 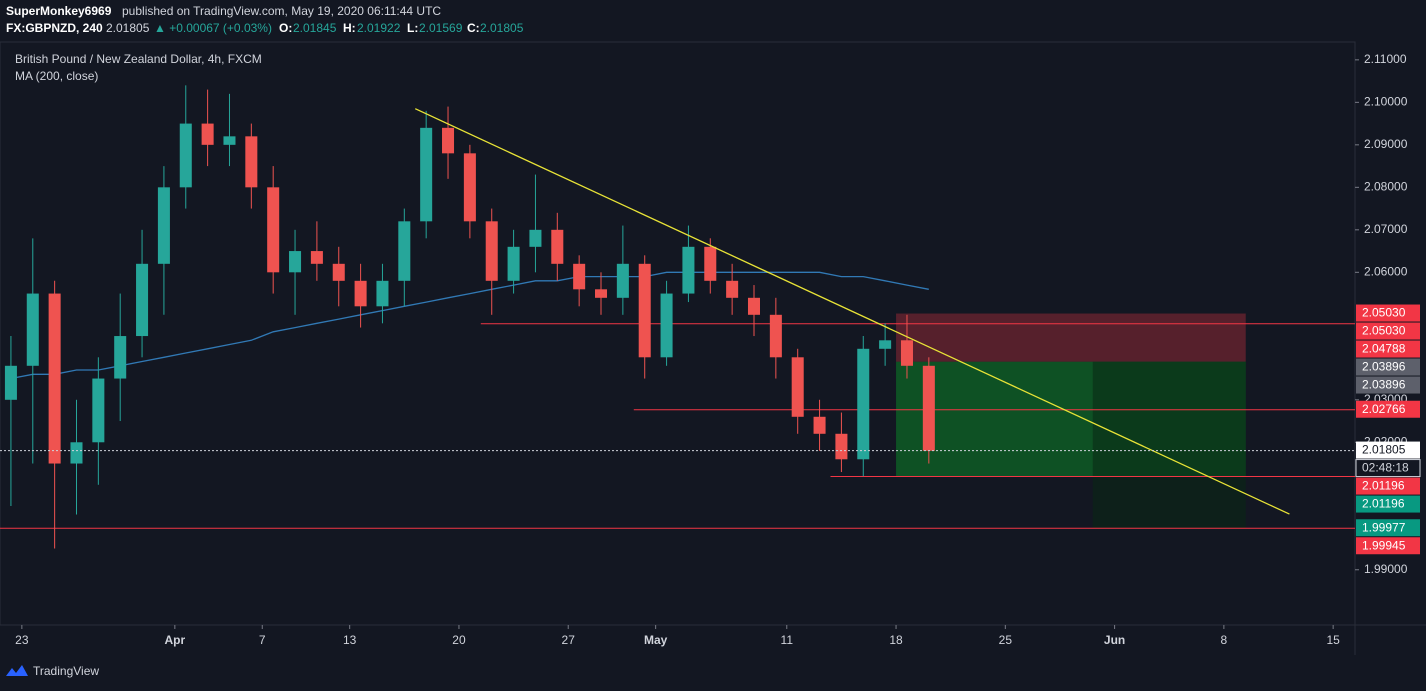 What do you see at coordinates (1384, 450) in the screenshot?
I see `price-label: 2.01805` at bounding box center [1384, 450].